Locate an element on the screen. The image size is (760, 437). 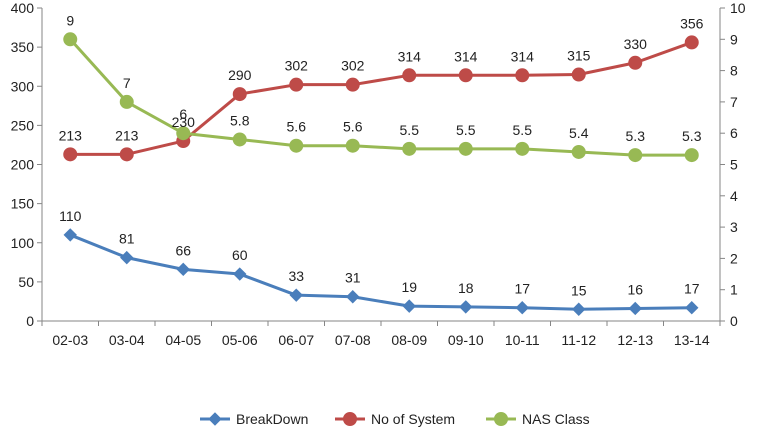
data-label-breakdown: 31 is located at coordinates (353, 278).